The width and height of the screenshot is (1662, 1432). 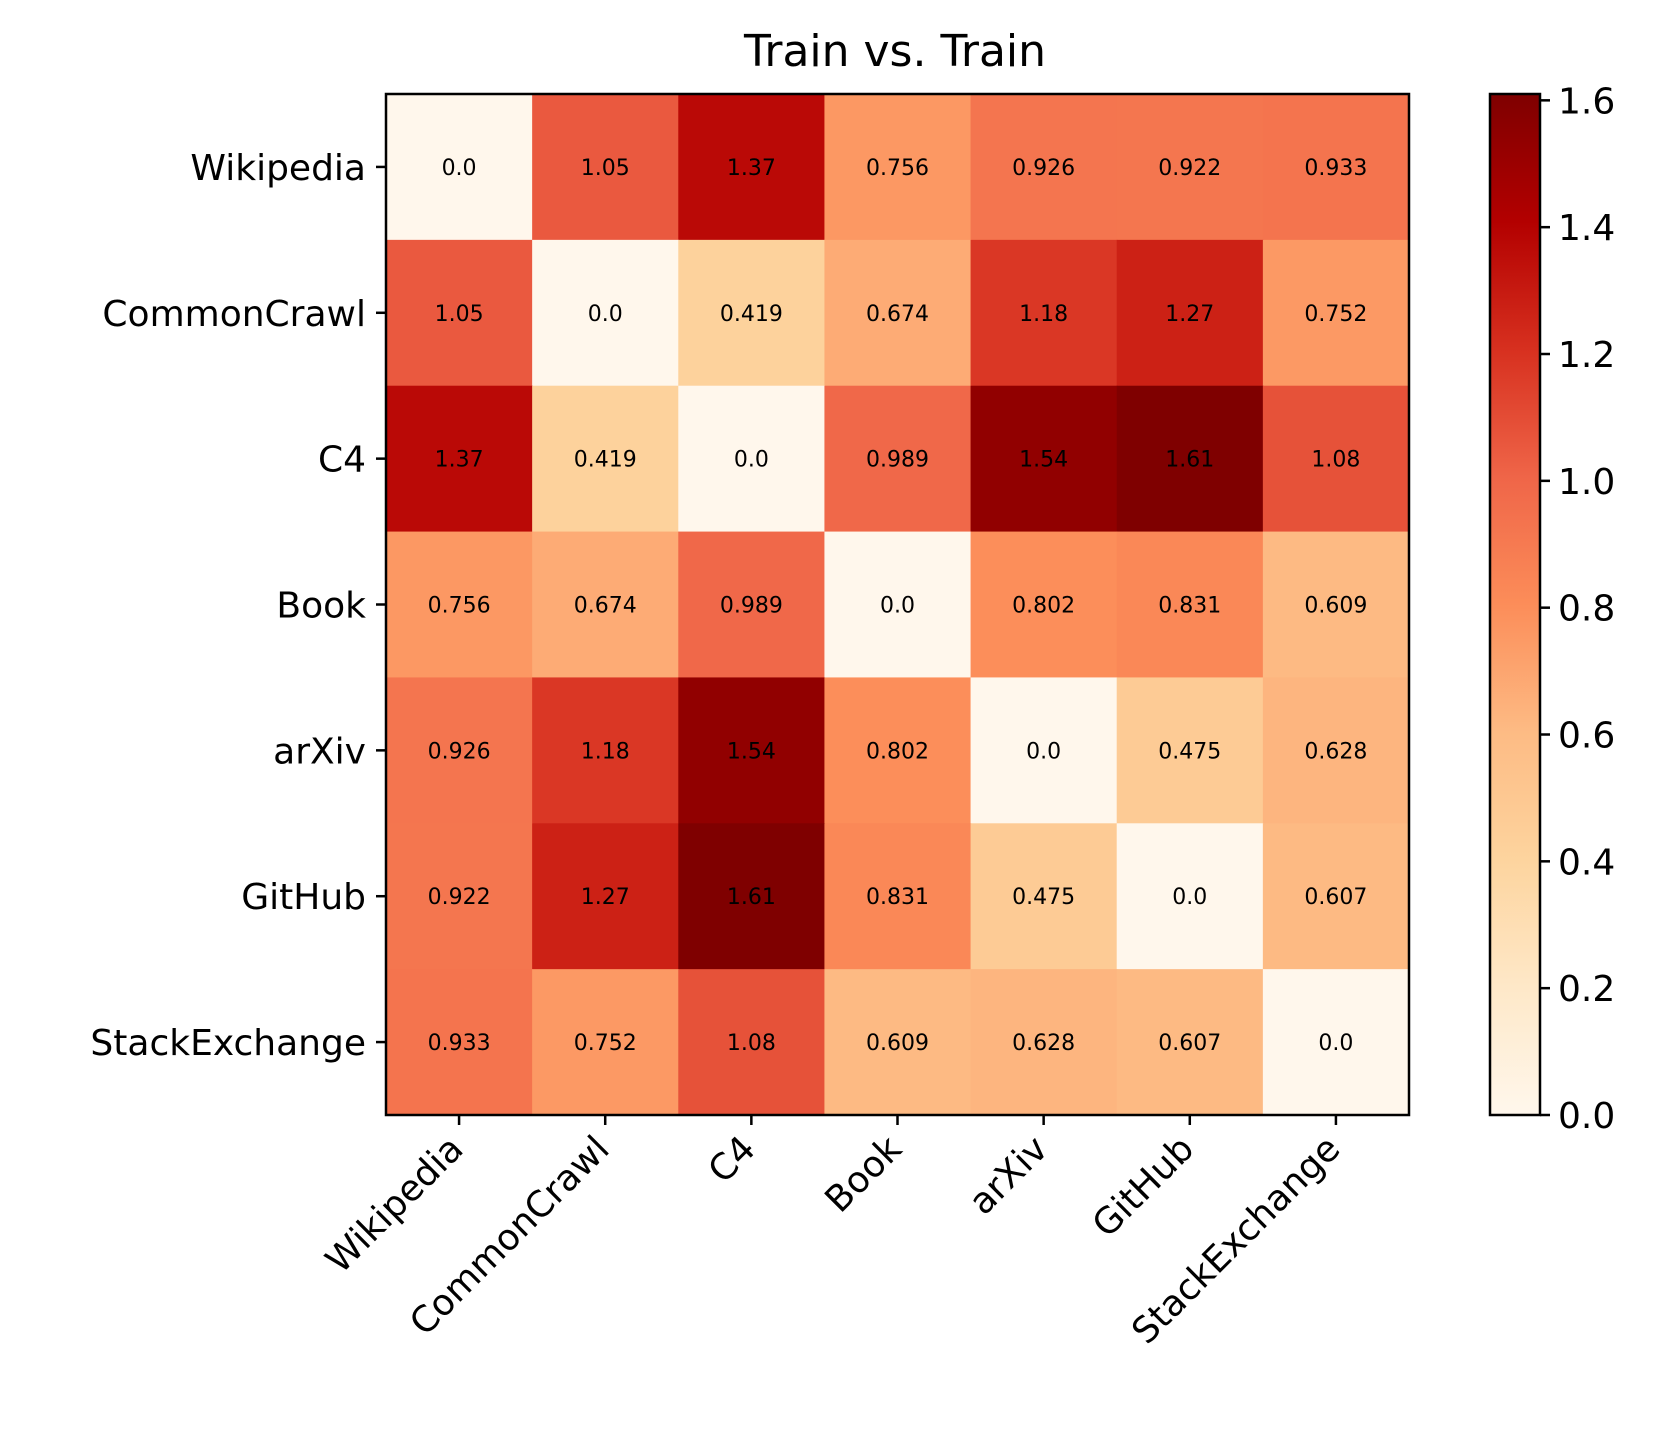 What do you see at coordinates (1586, 736) in the screenshot?
I see `colorbar-tick-label: 0.6` at bounding box center [1586, 736].